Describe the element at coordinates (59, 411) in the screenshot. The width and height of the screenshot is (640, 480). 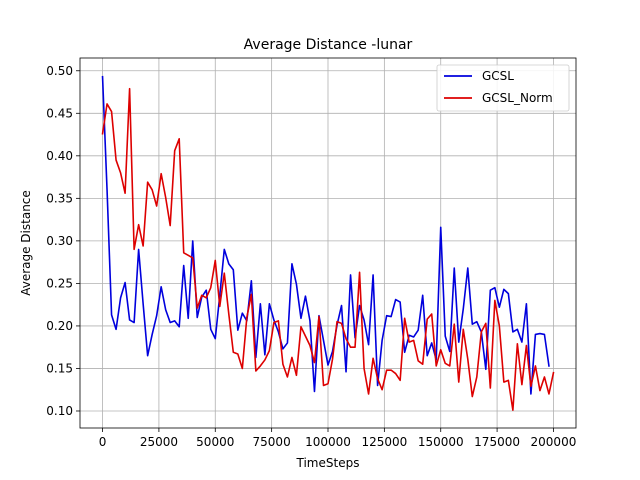
I see `y-tick-label: 0.10` at that location.